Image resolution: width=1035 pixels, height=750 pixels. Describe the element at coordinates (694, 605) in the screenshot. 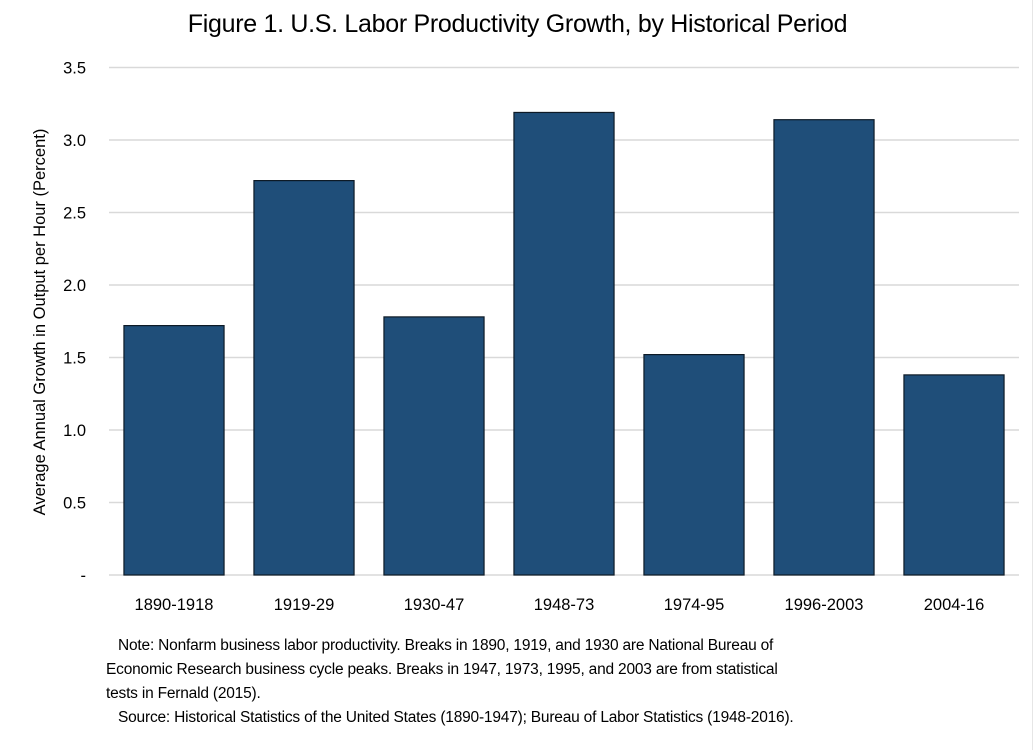

I see `x-tick-label: 1974-95` at that location.